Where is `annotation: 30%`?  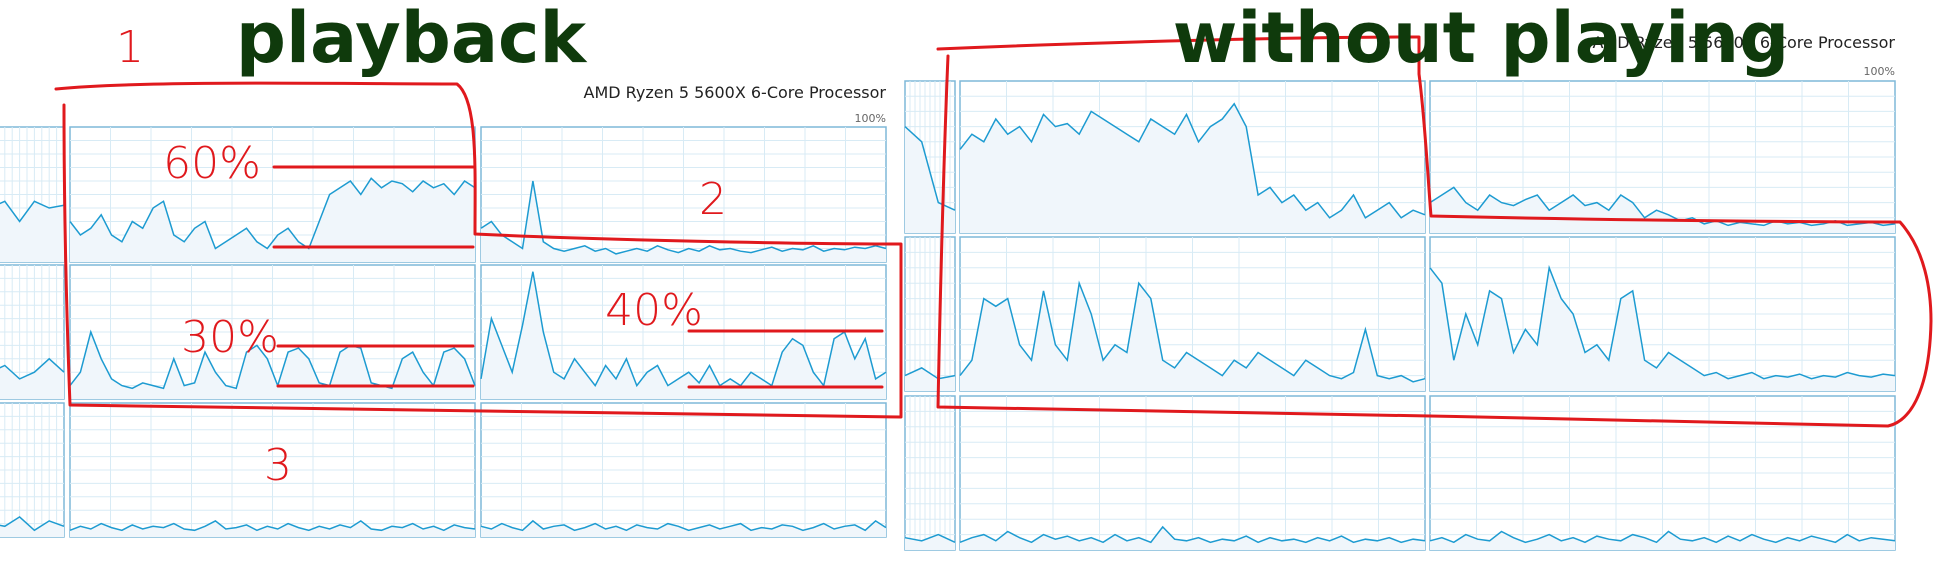 annotation: 30% is located at coordinates (230, 337).